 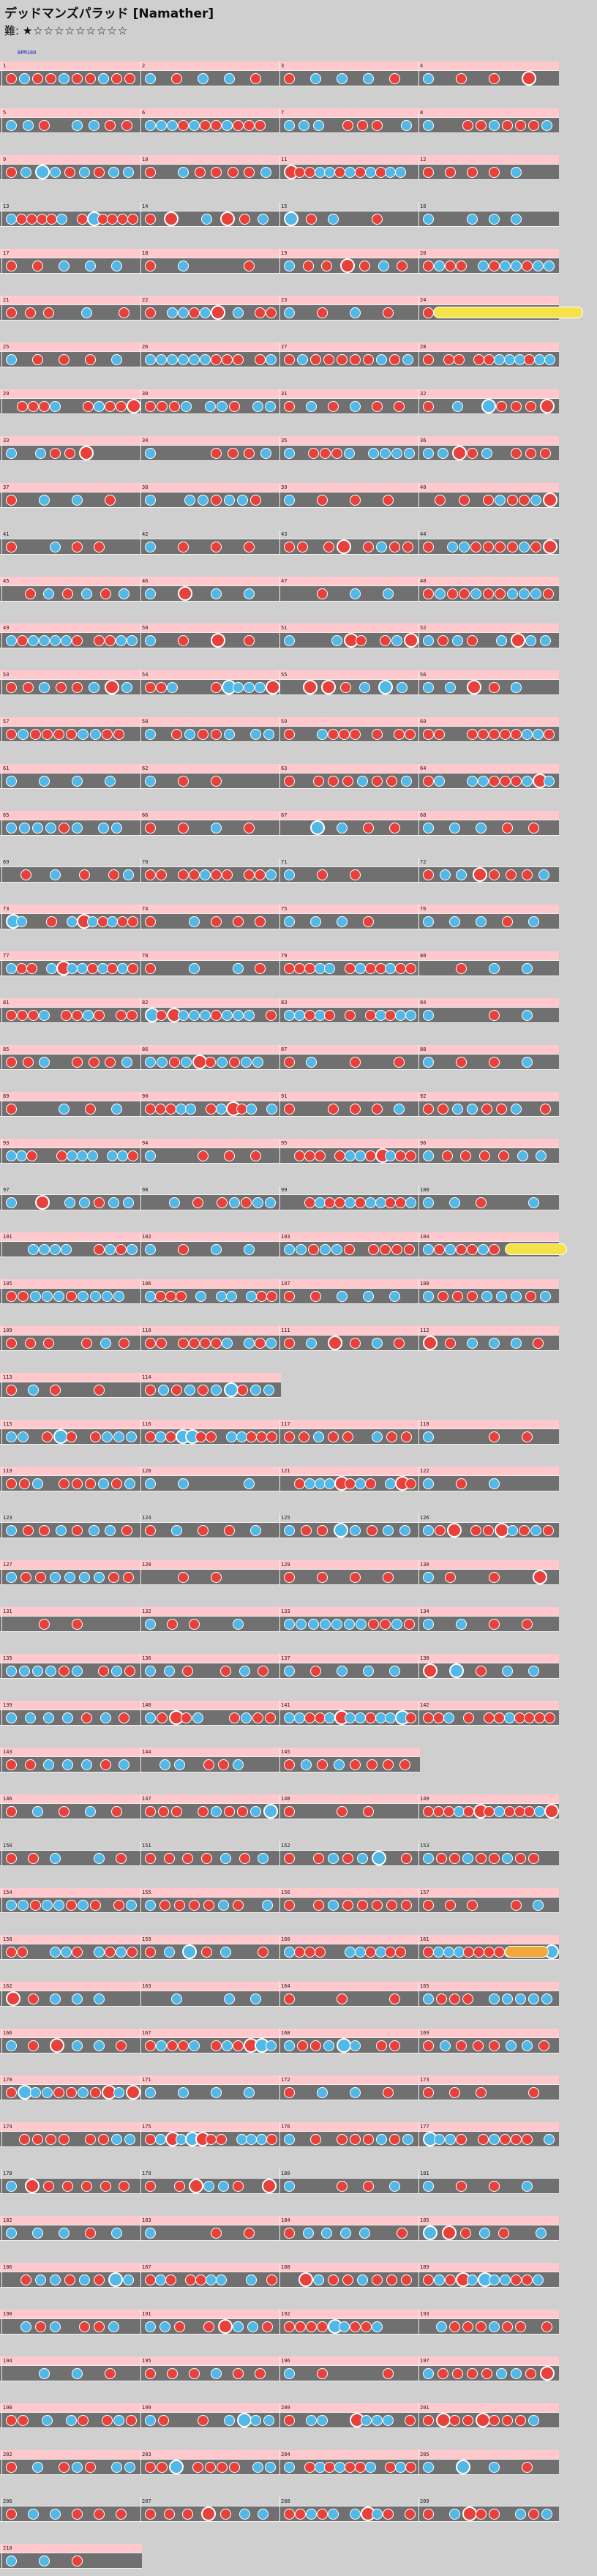 What do you see at coordinates (423, 440) in the screenshot?
I see `measure-number: 36` at bounding box center [423, 440].